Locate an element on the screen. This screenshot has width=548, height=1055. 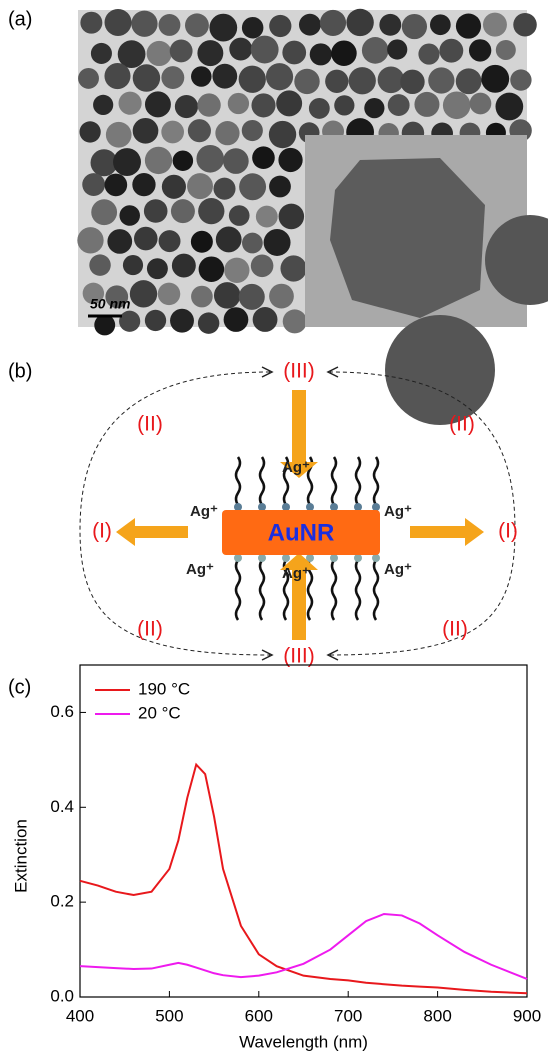
nanorod is located at coordinates (301, 532).